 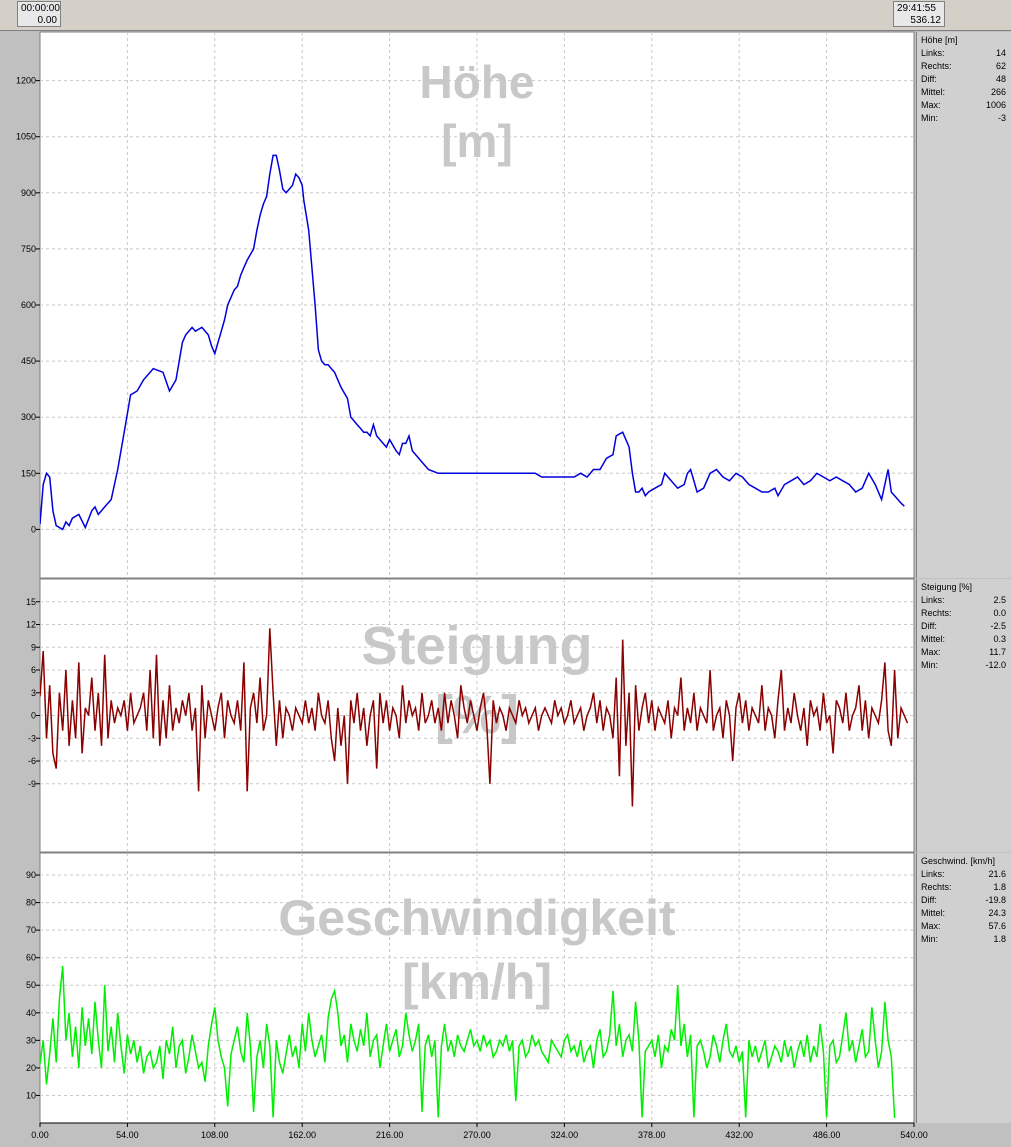 I want to click on altitude-y-tick-label: 750, so click(x=28, y=249).